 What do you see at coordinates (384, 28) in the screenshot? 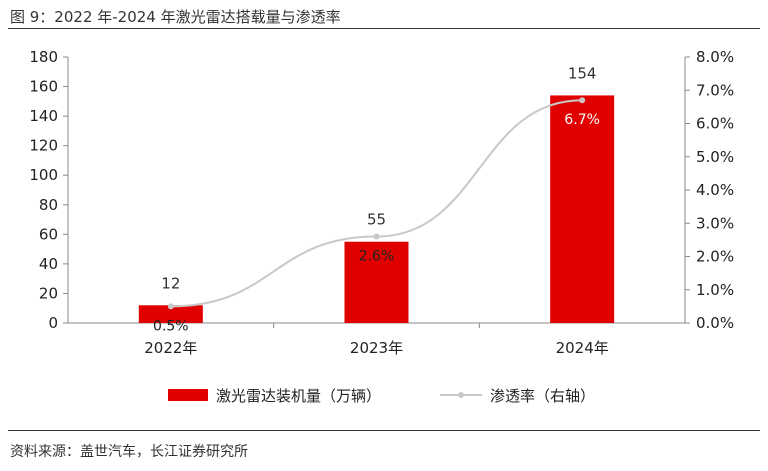
I see `top-rule` at bounding box center [384, 28].